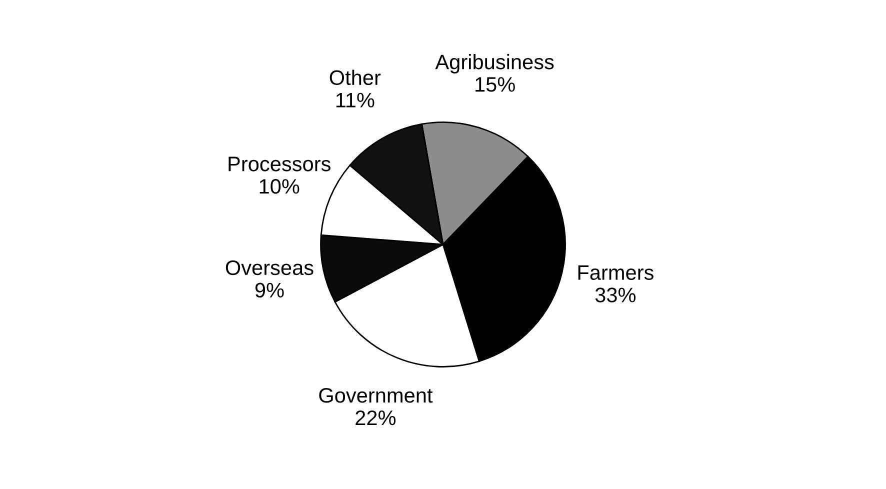 The height and width of the screenshot is (489, 886). I want to click on slice-label: Processors, so click(279, 164).